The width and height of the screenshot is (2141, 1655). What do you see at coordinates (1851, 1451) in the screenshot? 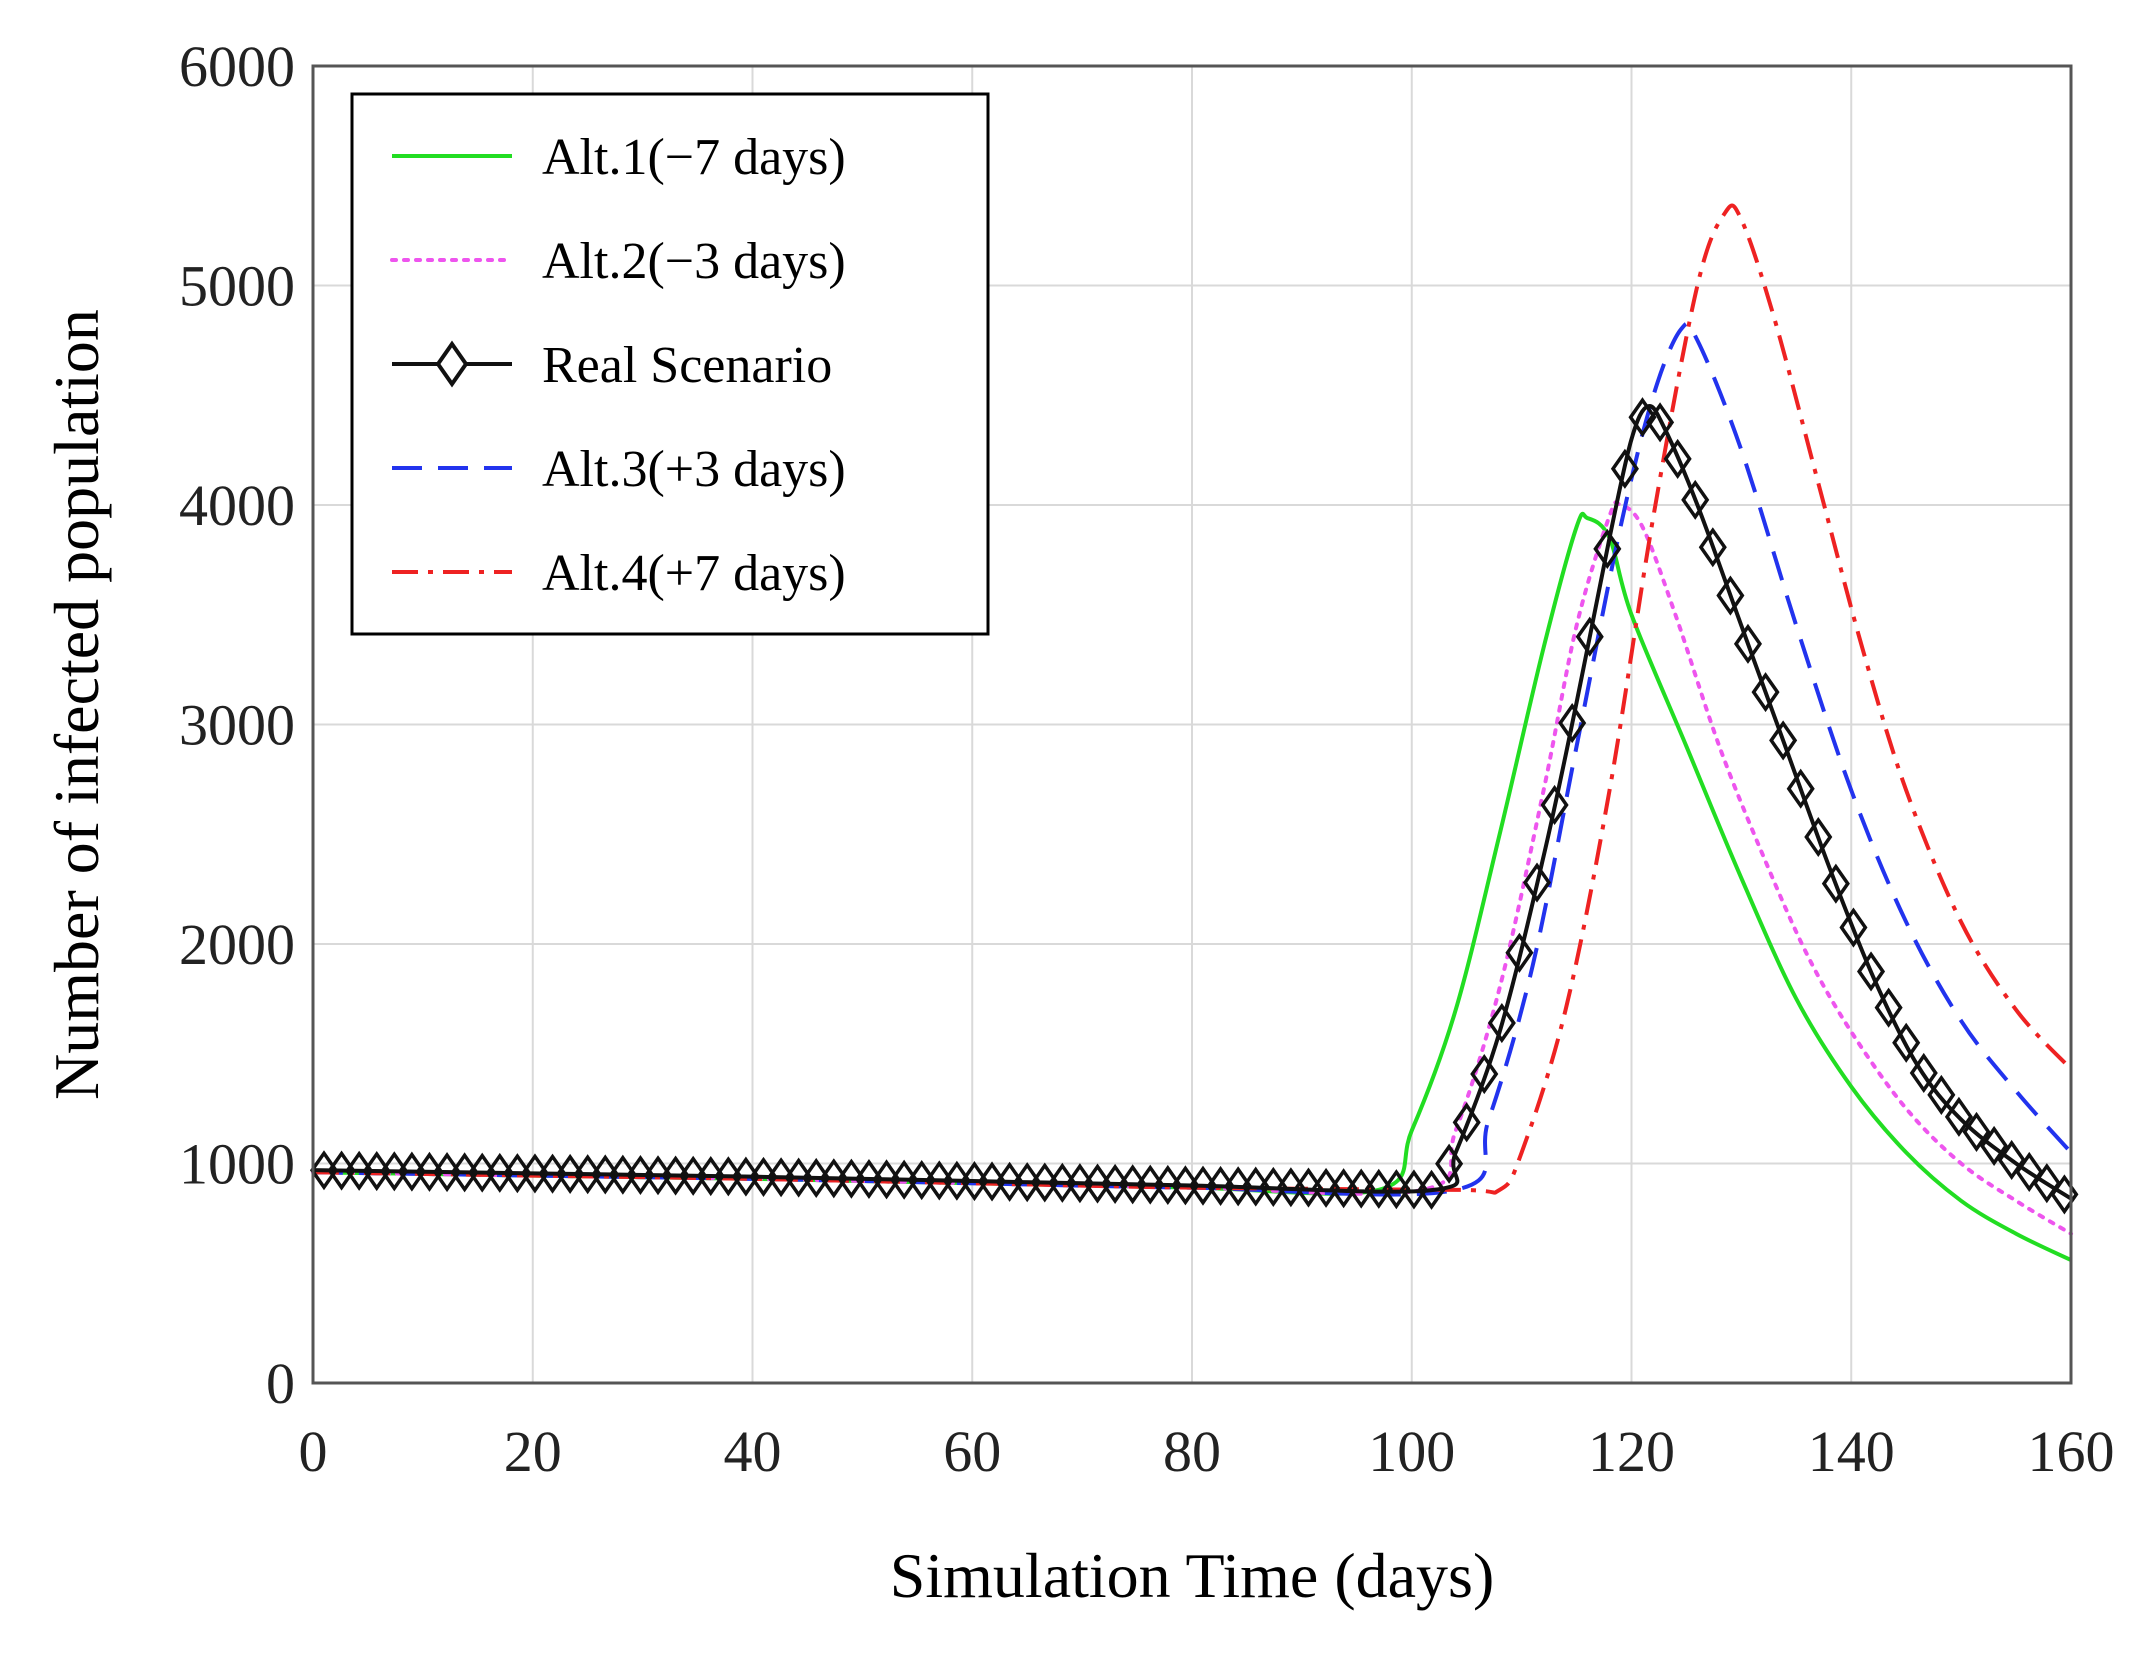
I see `x-tick-label: 140` at bounding box center [1851, 1451].